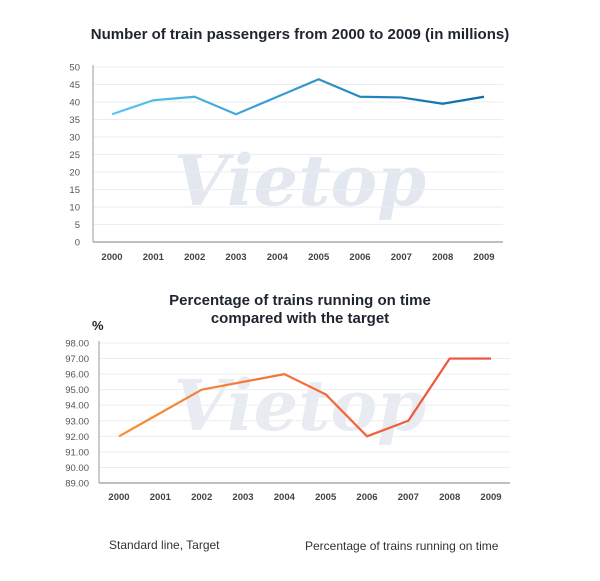 The height and width of the screenshot is (581, 600). What do you see at coordinates (74, 103) in the screenshot?
I see `y-tick-label: 40` at bounding box center [74, 103].